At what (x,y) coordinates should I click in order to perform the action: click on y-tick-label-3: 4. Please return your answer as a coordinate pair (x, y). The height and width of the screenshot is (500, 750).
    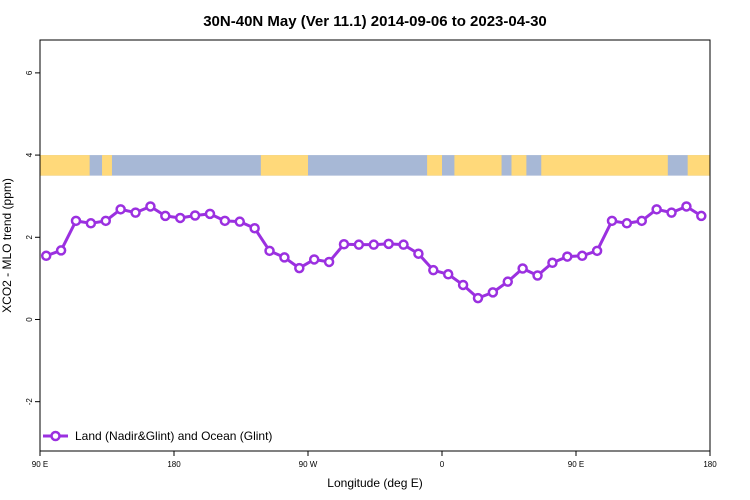
    Looking at the image, I should click on (29, 154).